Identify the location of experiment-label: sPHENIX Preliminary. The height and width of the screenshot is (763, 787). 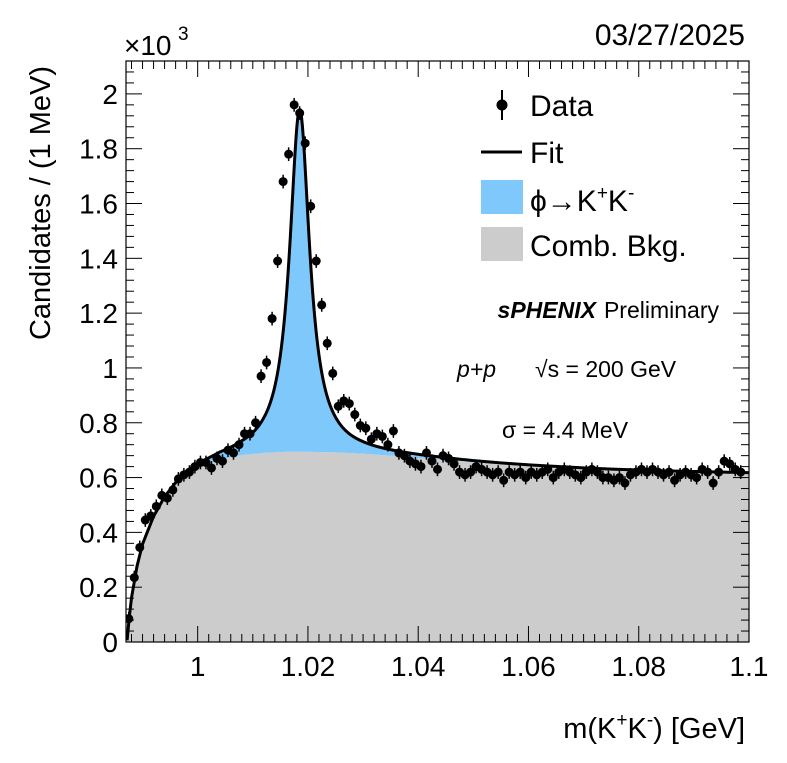
(609, 310).